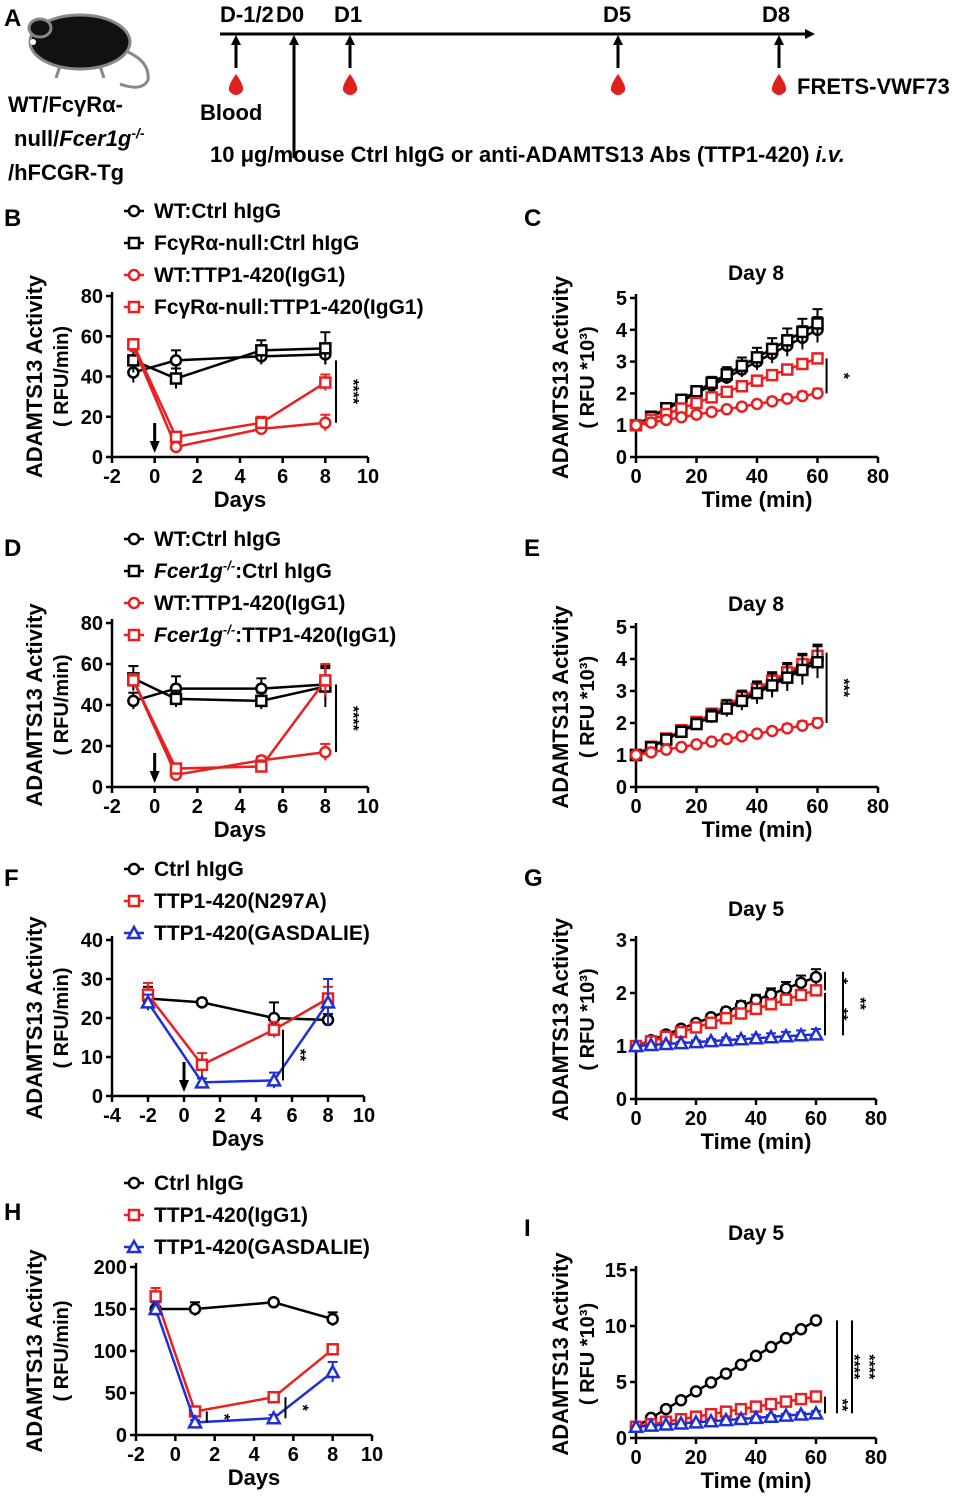  Describe the element at coordinates (878, 807) in the screenshot. I see `x-tick-label: 80` at that location.